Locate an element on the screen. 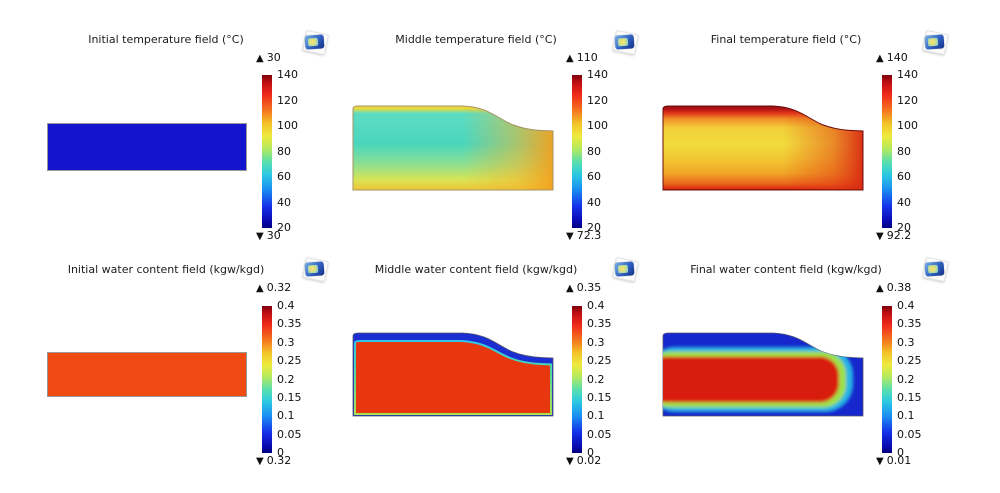 This screenshot has width=1000, height=493. min-value: 0.01 is located at coordinates (899, 460).